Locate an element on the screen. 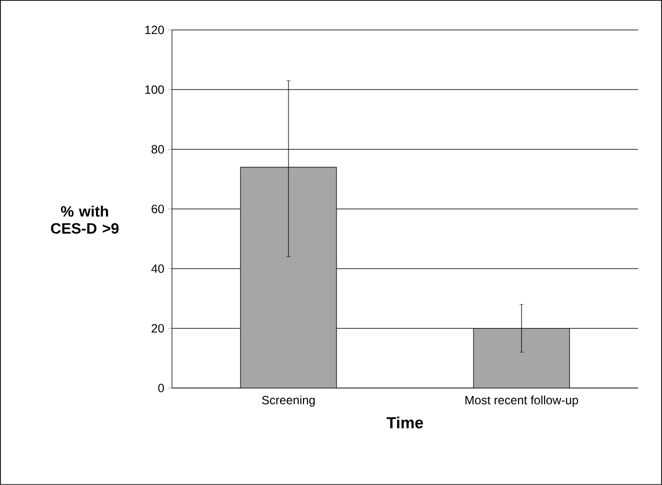  x-tick-label: Screening is located at coordinates (288, 401).